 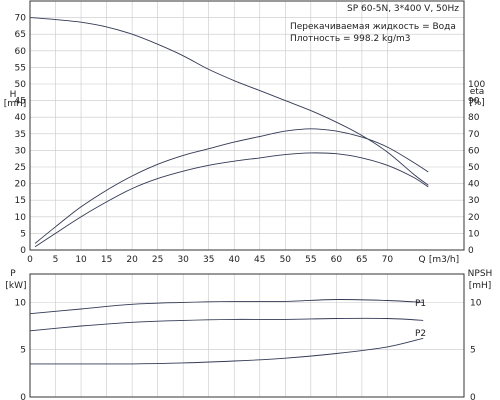 What do you see at coordinates (235, 260) in the screenshot?
I see `x-tick-label: 40` at bounding box center [235, 260].